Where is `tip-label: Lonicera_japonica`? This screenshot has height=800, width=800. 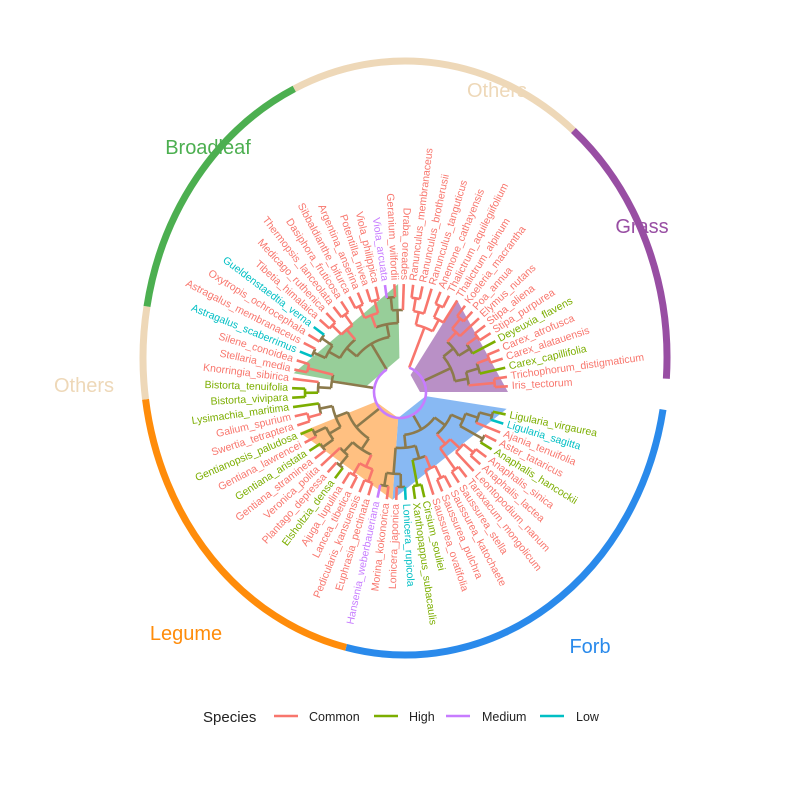
tip-label: Lonicera_japonica is located at coordinates (394, 547).